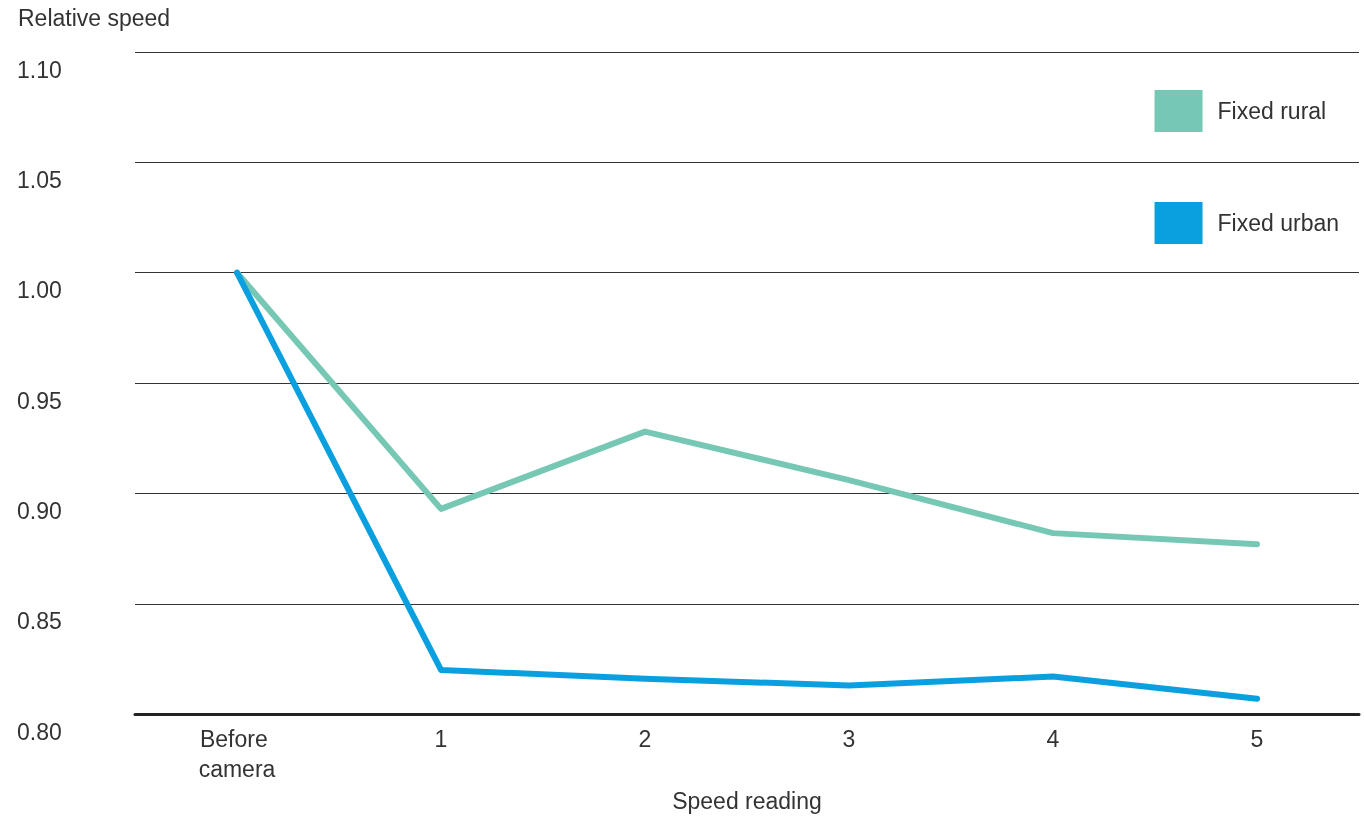 Image resolution: width=1364 pixels, height=817 pixels. Describe the element at coordinates (747, 800) in the screenshot. I see `x-axis-title: Speed reading` at that location.